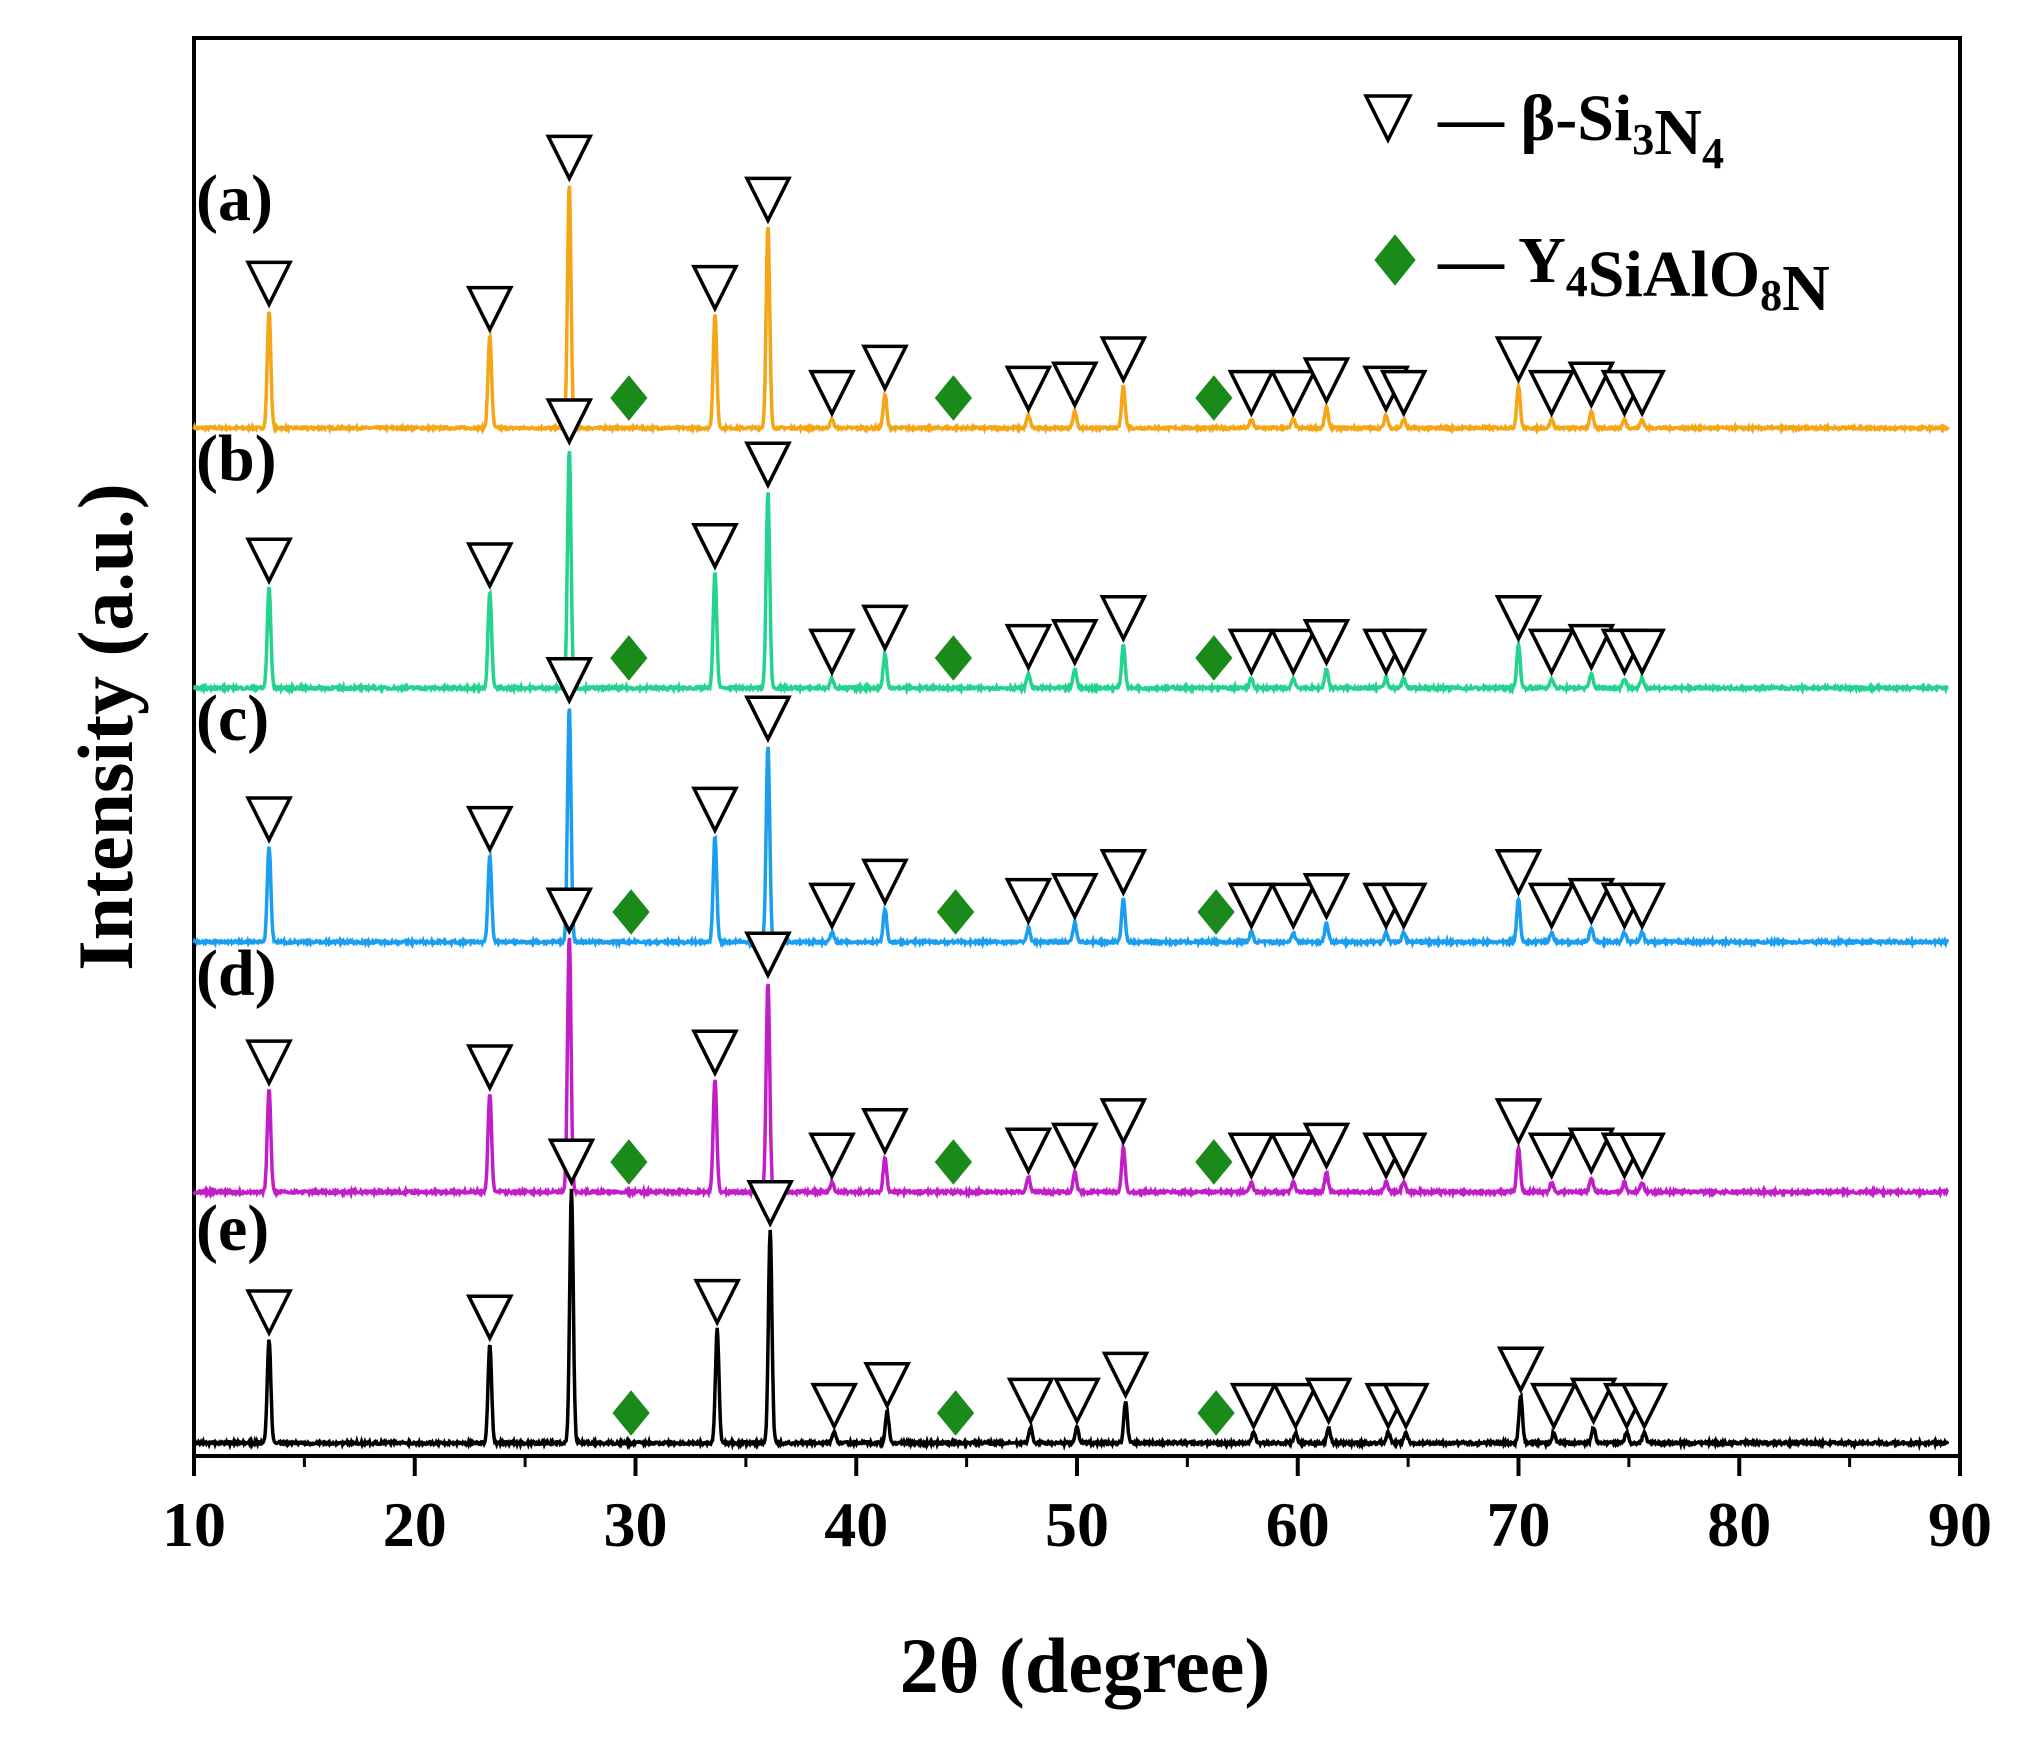  I want to click on x-tick-label: 30, so click(636, 1524).